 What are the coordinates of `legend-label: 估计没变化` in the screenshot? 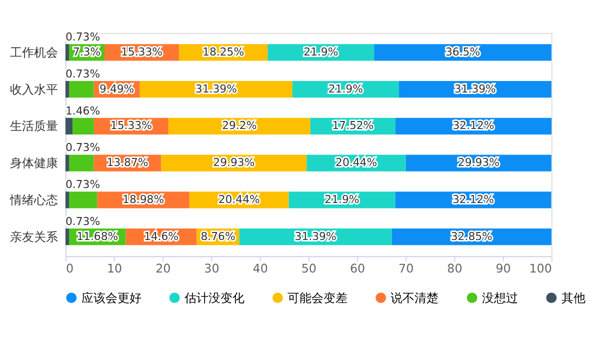 It's located at (213, 297).